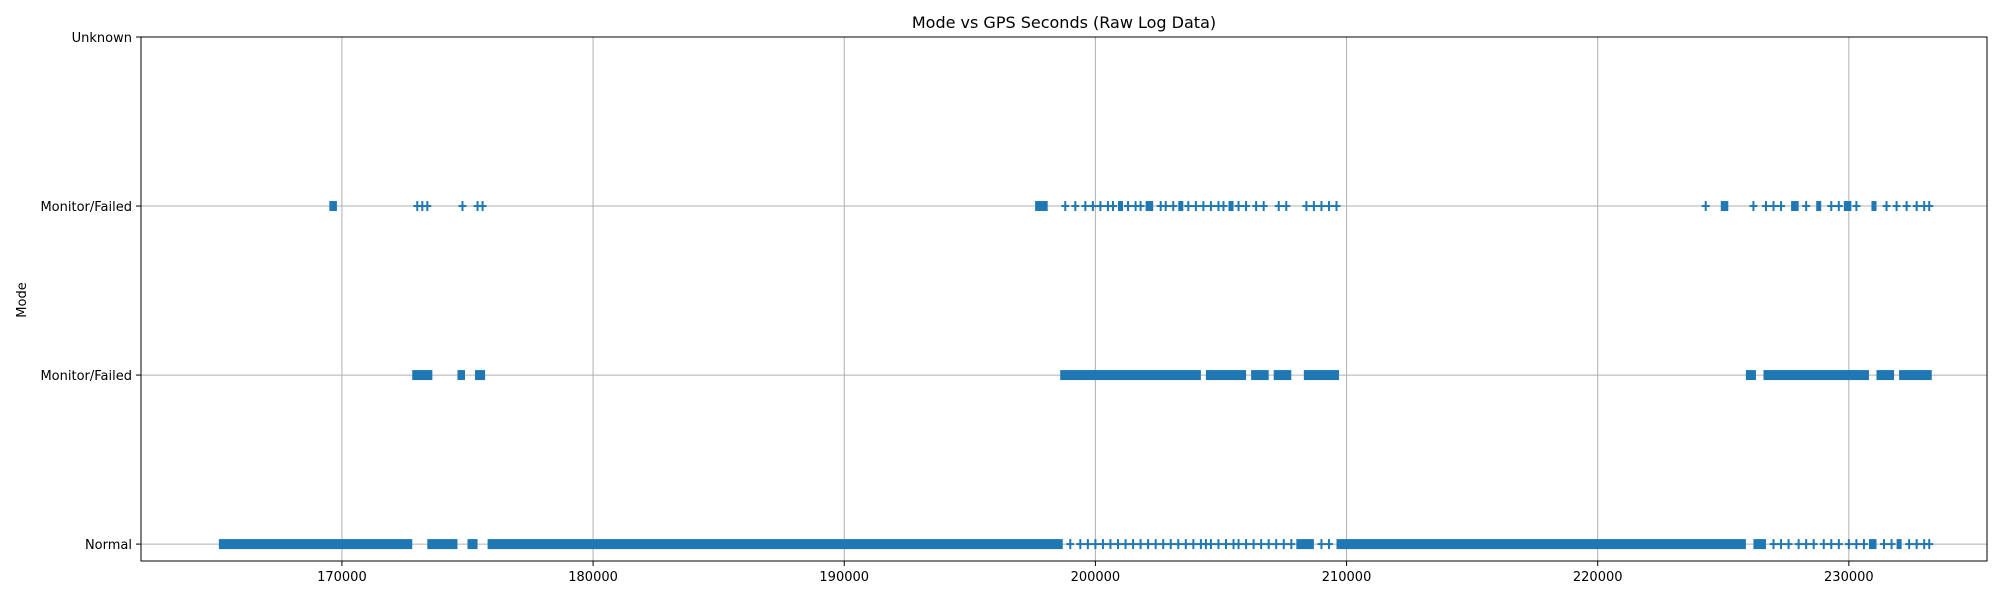 The image size is (2000, 600). What do you see at coordinates (108, 545) in the screenshot?
I see `y-tick-label: Normal` at bounding box center [108, 545].